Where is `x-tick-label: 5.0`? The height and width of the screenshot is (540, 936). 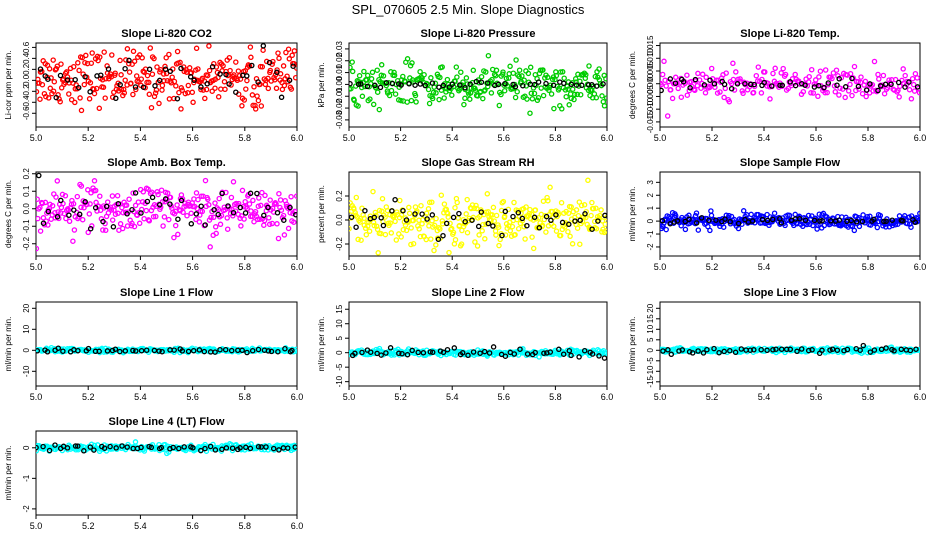 x-tick-label: 5.0 is located at coordinates (349, 397).